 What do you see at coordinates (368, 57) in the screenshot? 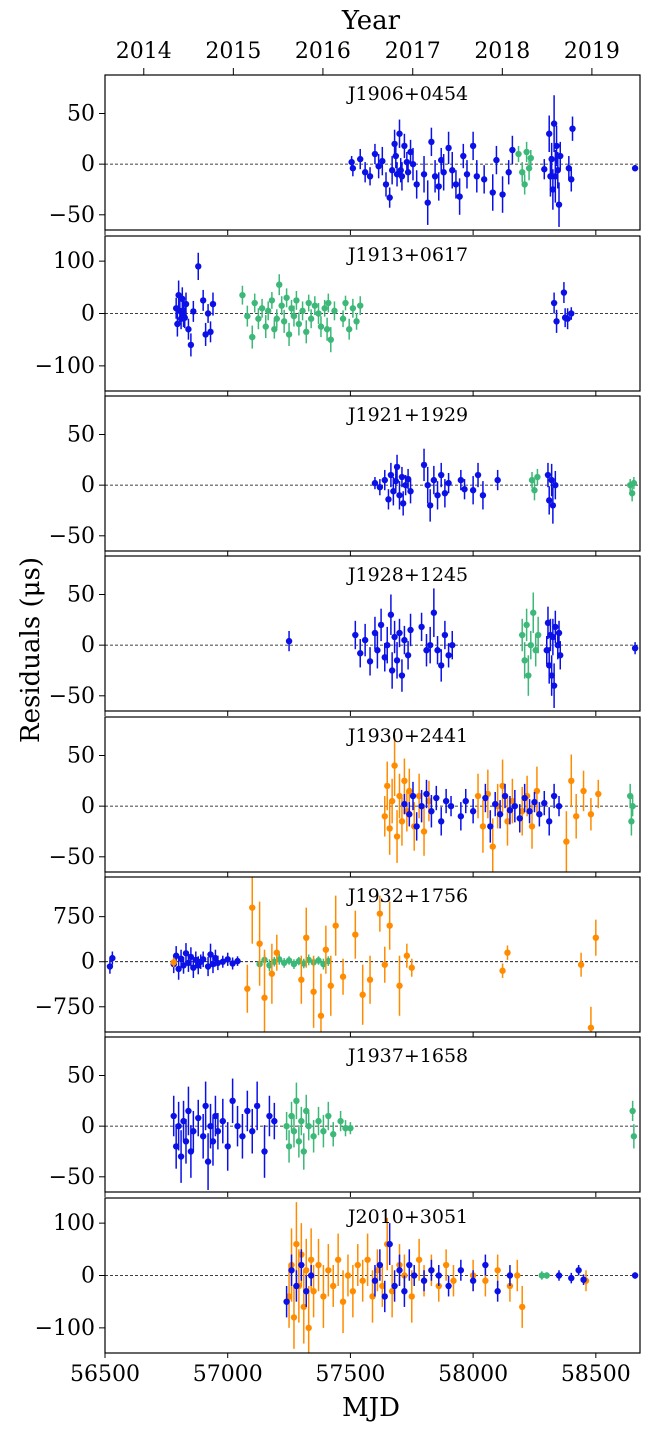
I see `top-axis-ticks: 2014 2015 2016 2017 2018 2019` at bounding box center [368, 57].